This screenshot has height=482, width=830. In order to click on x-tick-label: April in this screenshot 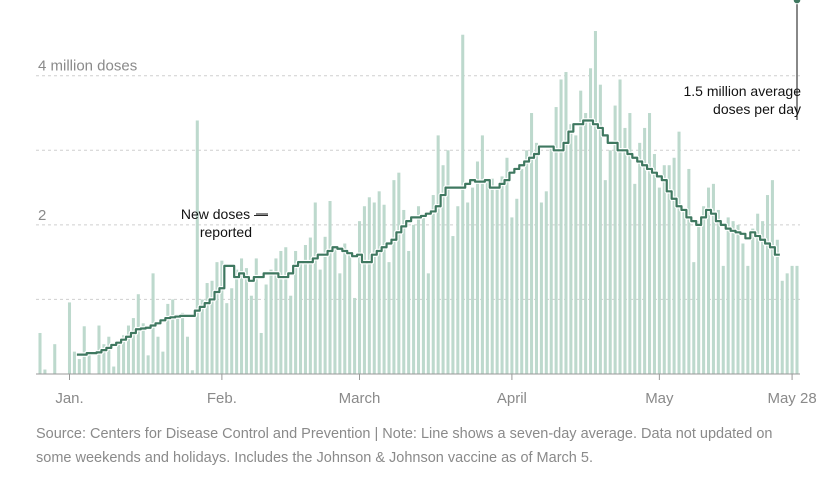, I will do `click(512, 398)`.